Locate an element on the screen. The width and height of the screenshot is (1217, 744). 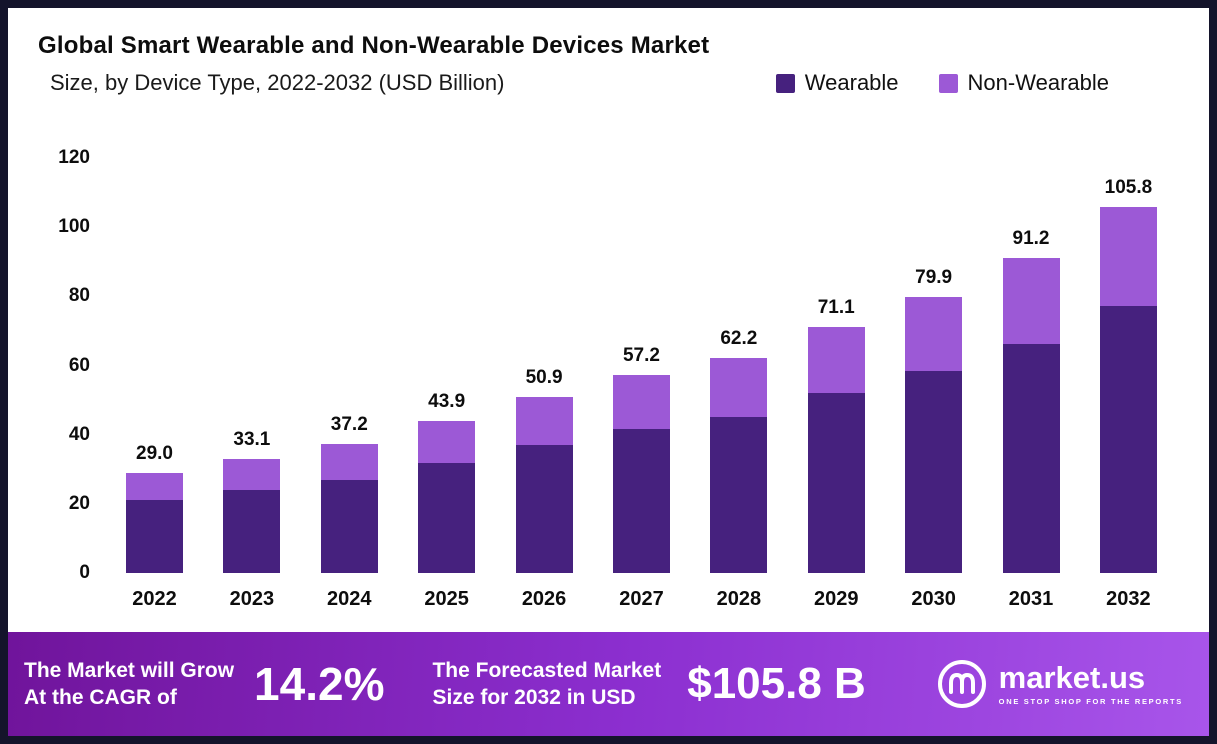
forecast-caption-line1: The Forecasted Market is located at coordinates (547, 670).